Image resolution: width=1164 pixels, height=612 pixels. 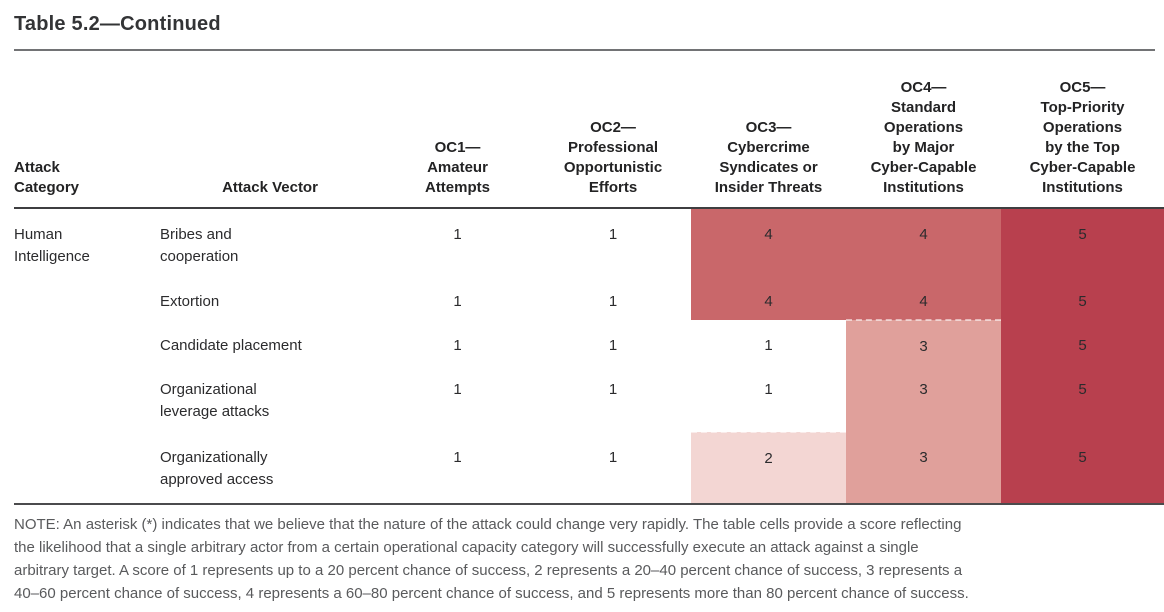 I want to click on col-header-attack-category: Attack Category, so click(x=87, y=130).